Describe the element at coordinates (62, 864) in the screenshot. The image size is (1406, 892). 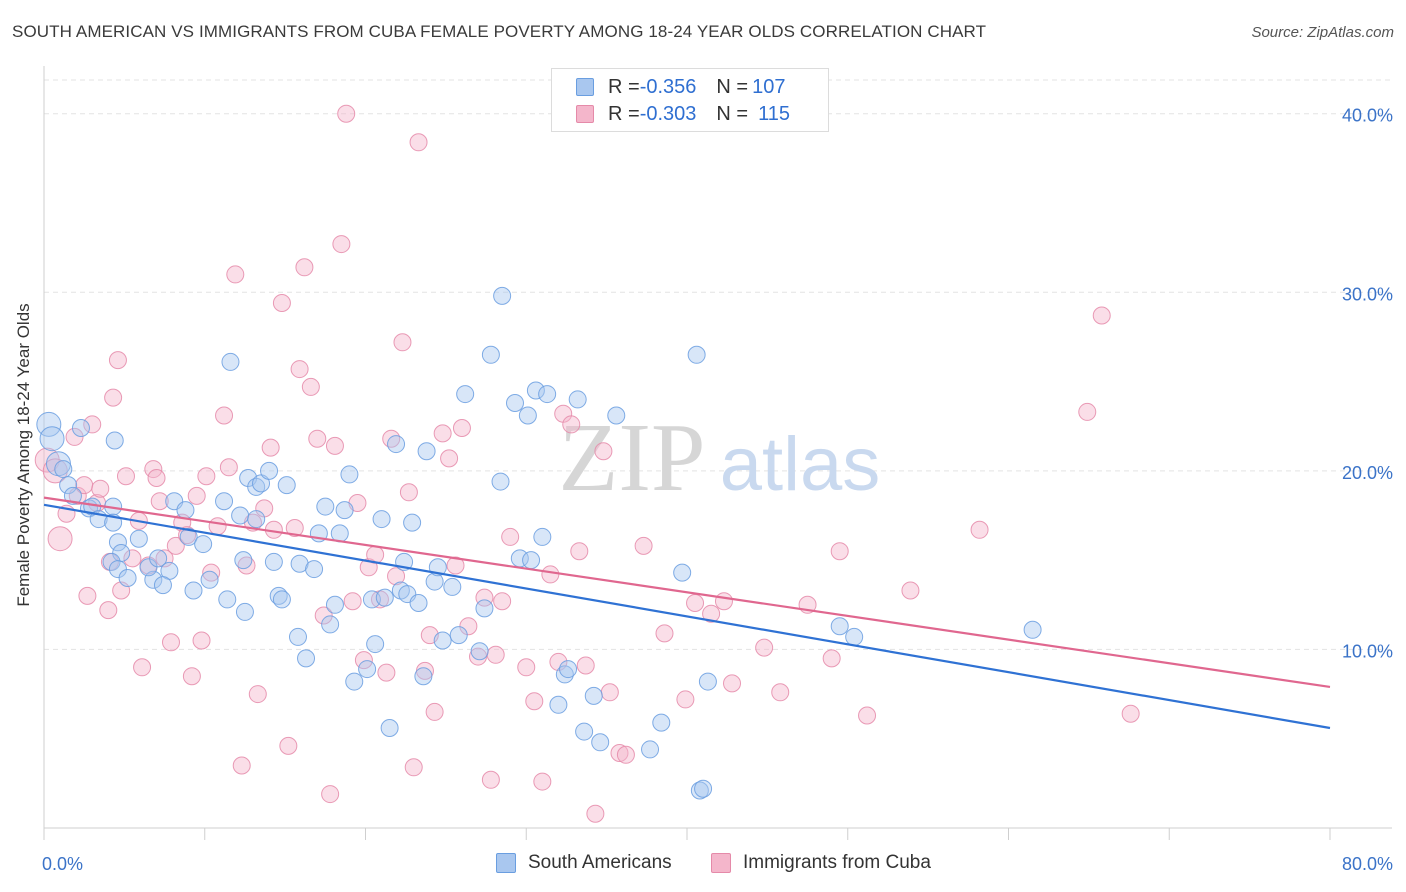
I see `x-tick-label-min: 0.0%` at that location.